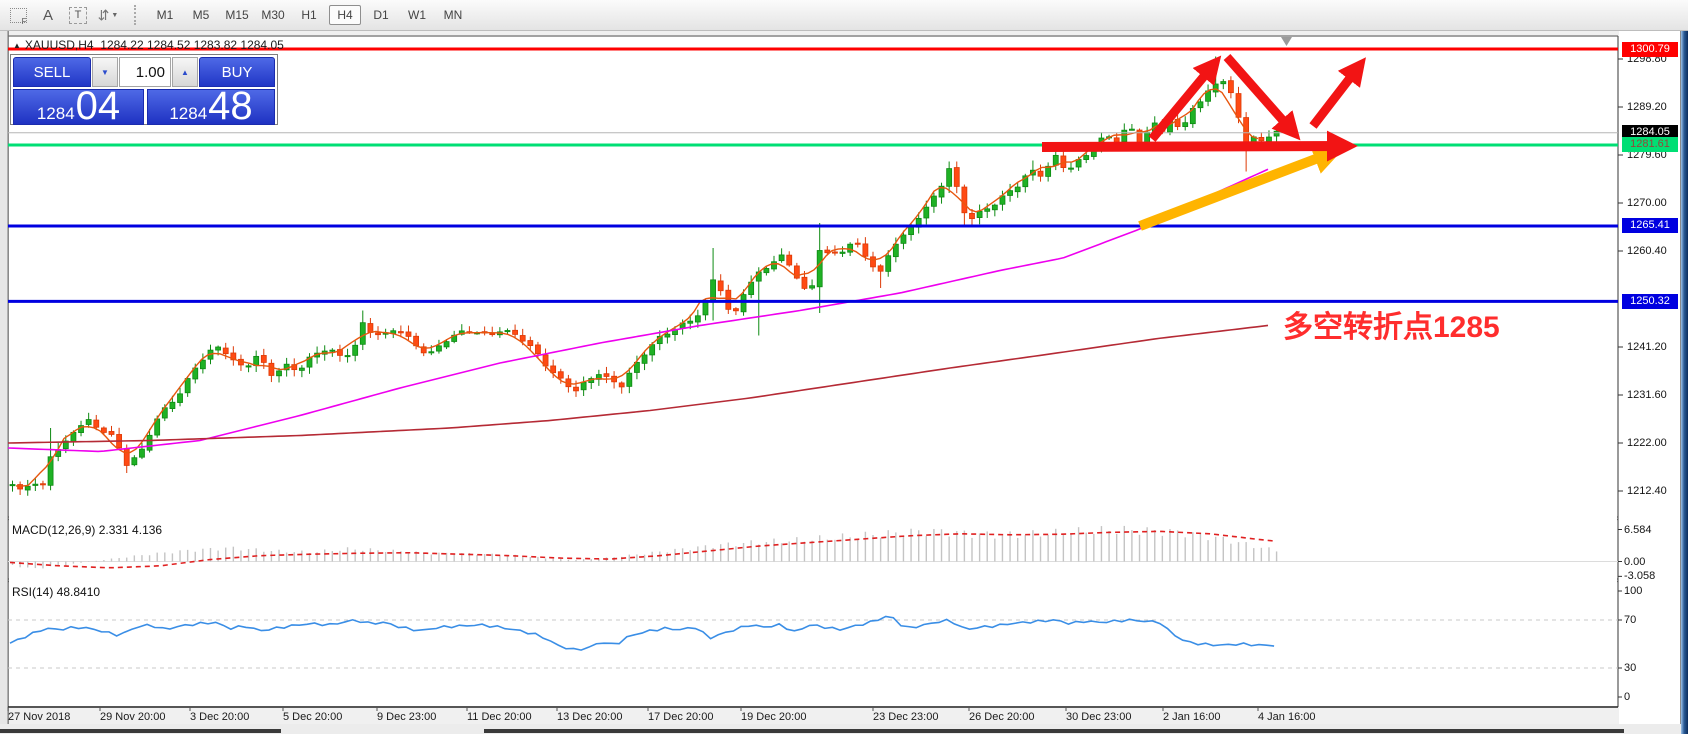 The image size is (1688, 734). What do you see at coordinates (345, 15) in the screenshot?
I see `timeframe-button-h4: H4` at bounding box center [345, 15].